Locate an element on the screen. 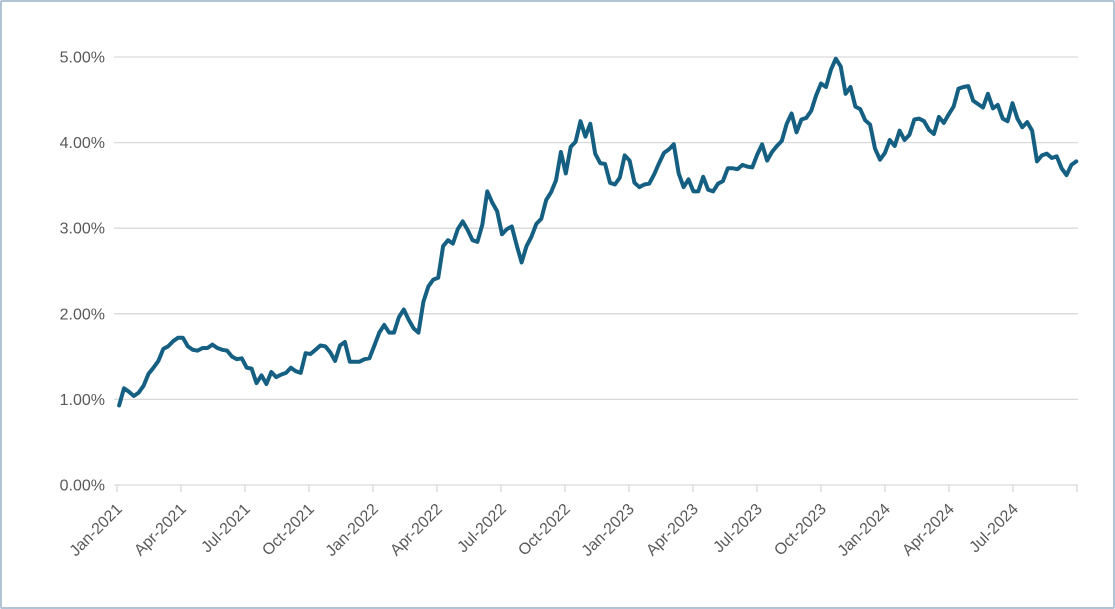 This screenshot has width=1115, height=609. x-tick-label: Jul-2024 is located at coordinates (993, 528).